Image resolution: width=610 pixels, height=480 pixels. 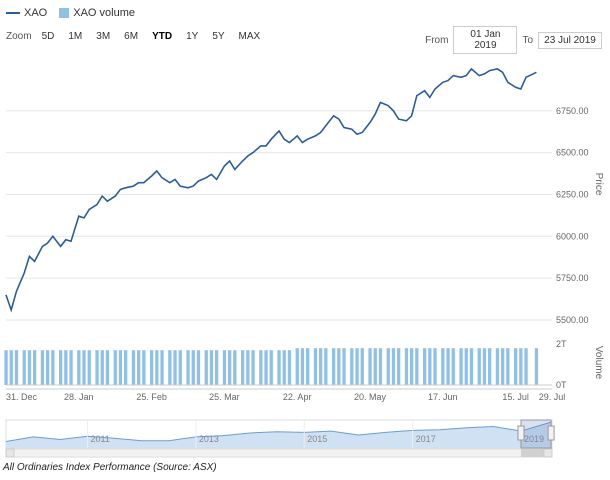 I want to click on legend-item-xao-volume: XAO volume, so click(x=97, y=13).